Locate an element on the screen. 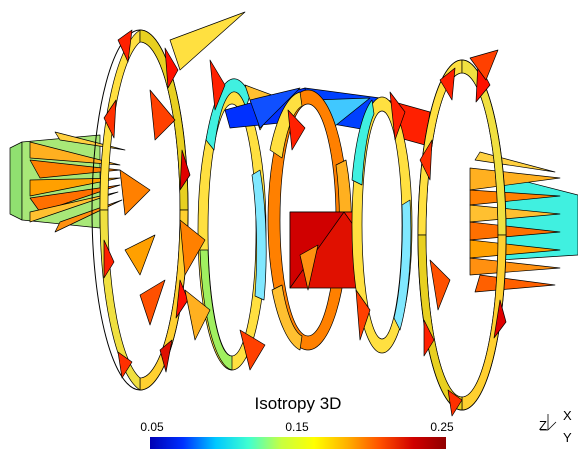 The image size is (578, 449). axis-label-x: X is located at coordinates (567, 415).